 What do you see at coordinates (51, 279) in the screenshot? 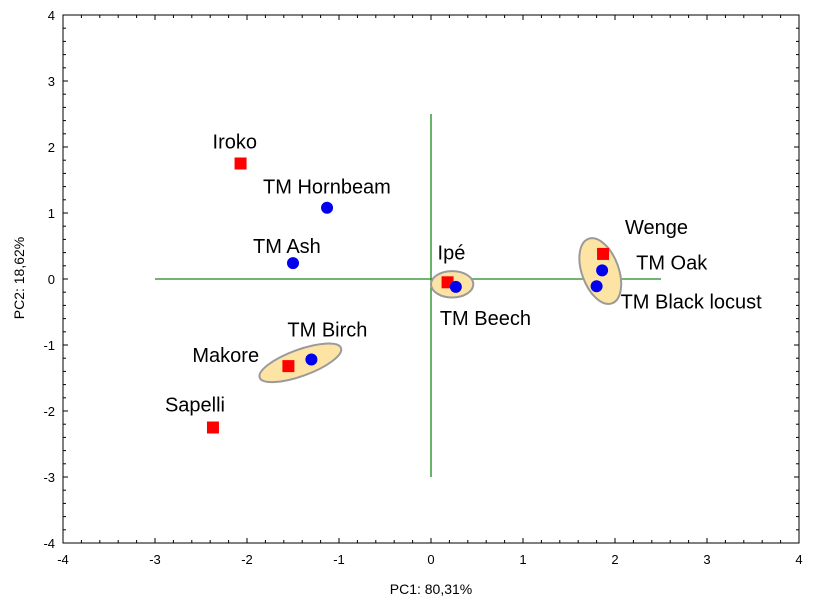
I see `y-tick-label: 0` at bounding box center [51, 279].